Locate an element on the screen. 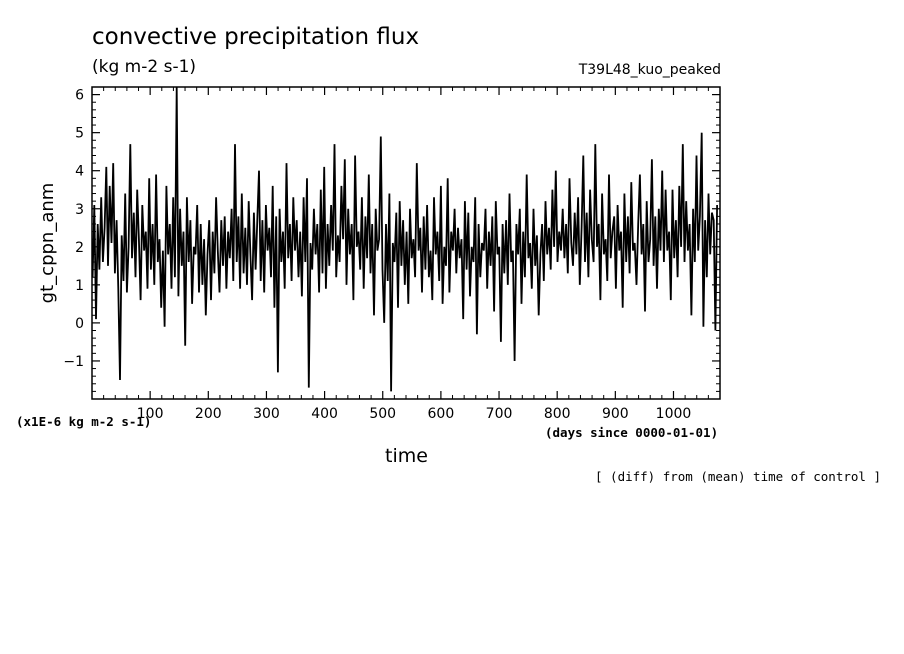  y-tick-label: 1 is located at coordinates (79, 286).